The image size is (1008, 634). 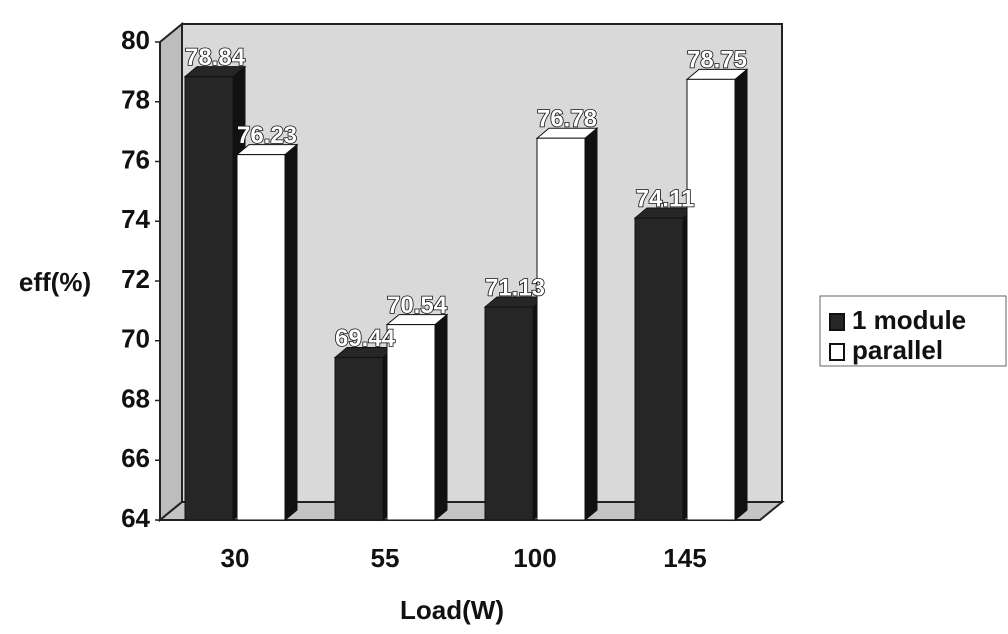 What do you see at coordinates (135, 458) in the screenshot?
I see `y-tick-label: 66` at bounding box center [135, 458].